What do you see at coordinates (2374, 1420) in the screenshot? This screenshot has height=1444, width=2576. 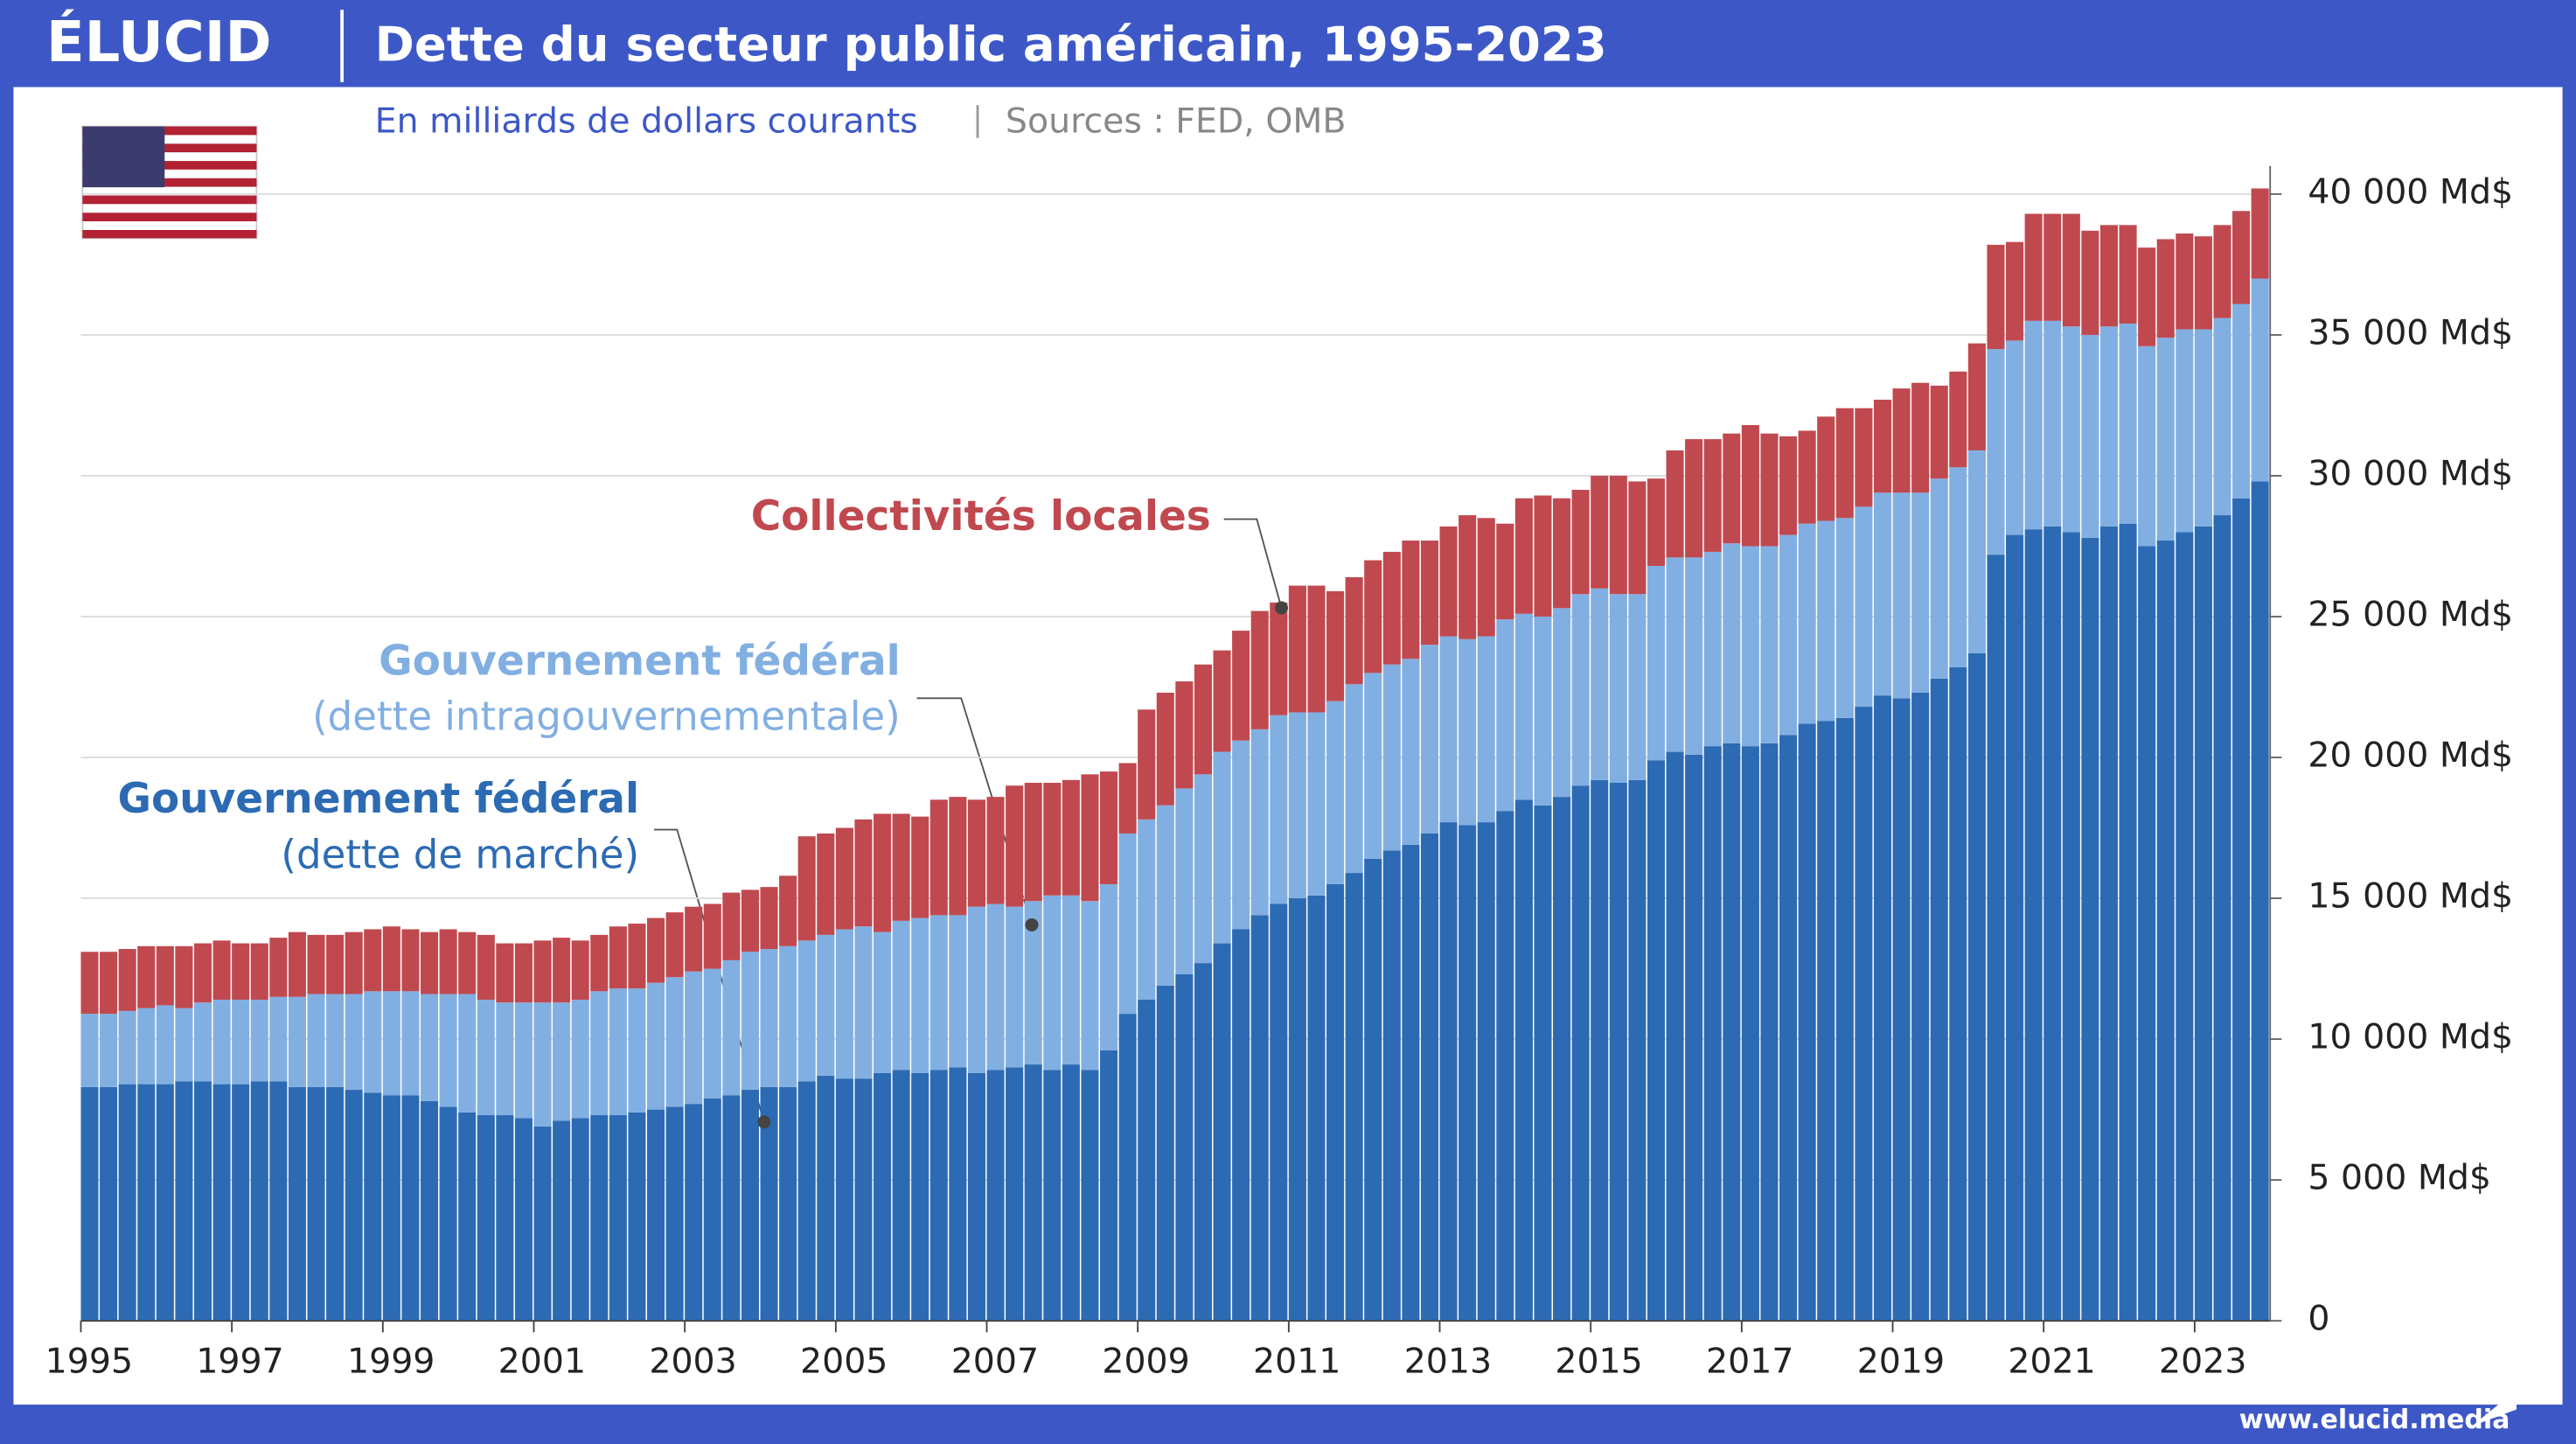 I see `footer: www.elucid.media` at bounding box center [2374, 1420].